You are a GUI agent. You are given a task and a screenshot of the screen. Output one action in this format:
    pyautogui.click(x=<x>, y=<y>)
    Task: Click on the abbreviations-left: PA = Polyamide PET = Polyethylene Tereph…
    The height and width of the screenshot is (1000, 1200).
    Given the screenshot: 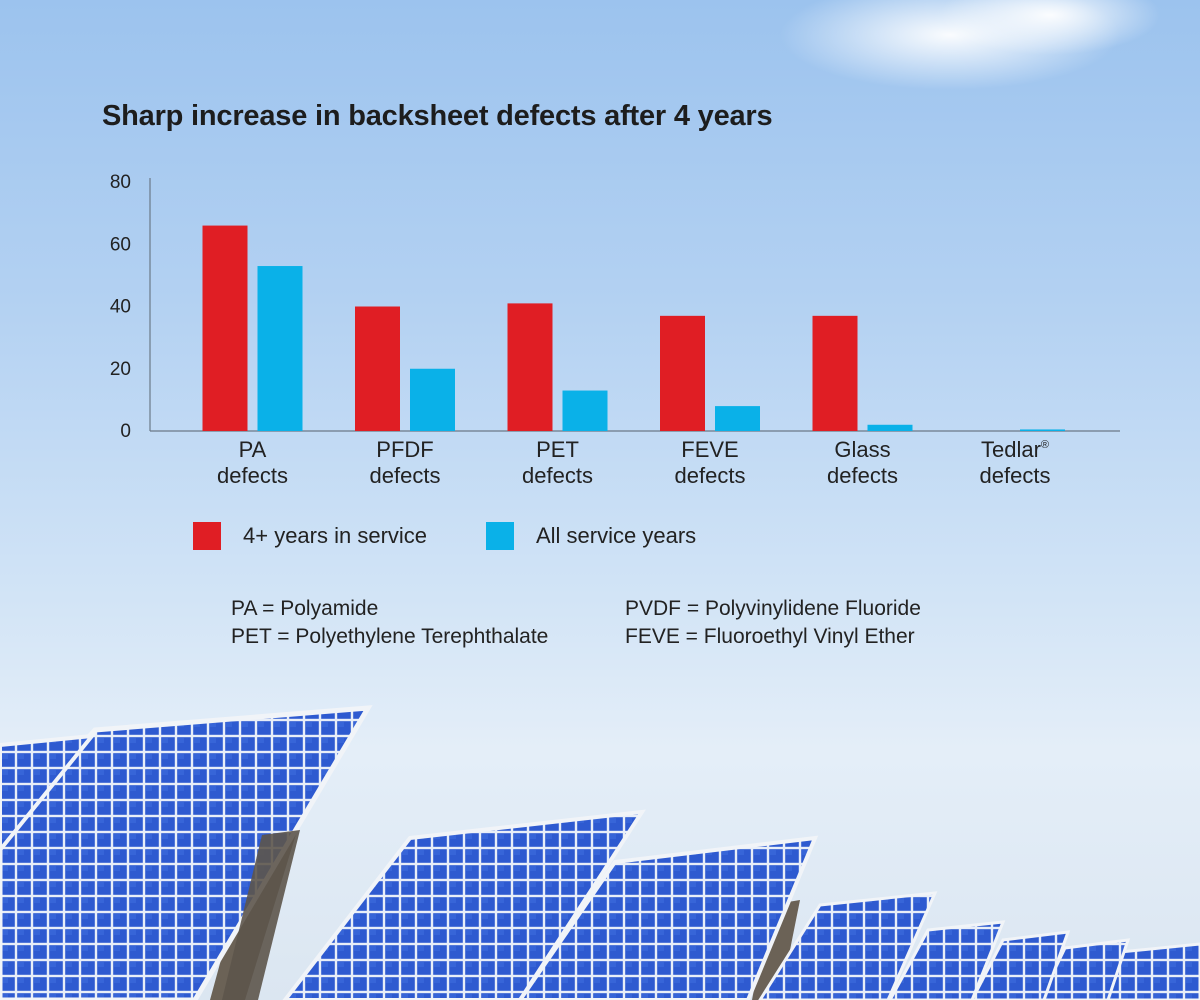 What is the action you would take?
    pyautogui.click(x=389, y=623)
    